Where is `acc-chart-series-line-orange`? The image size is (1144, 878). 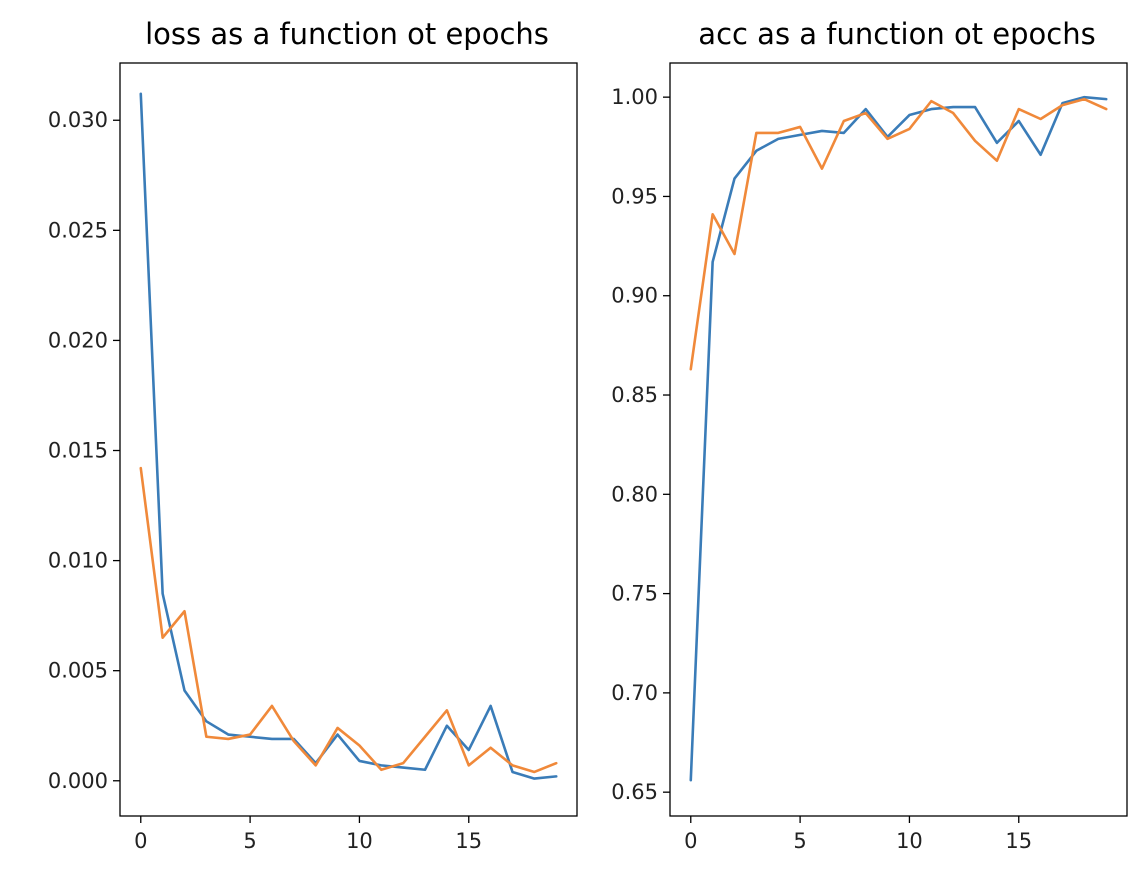
acc-chart-series-line-orange is located at coordinates (898, 234).